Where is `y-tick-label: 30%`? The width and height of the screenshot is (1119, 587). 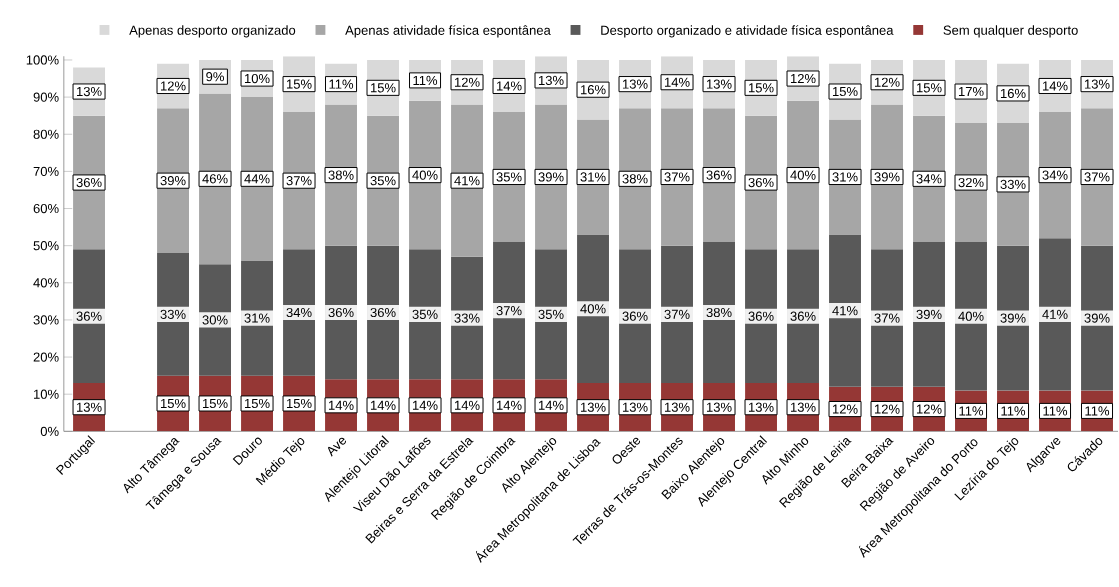 y-tick-label: 30% is located at coordinates (46, 320).